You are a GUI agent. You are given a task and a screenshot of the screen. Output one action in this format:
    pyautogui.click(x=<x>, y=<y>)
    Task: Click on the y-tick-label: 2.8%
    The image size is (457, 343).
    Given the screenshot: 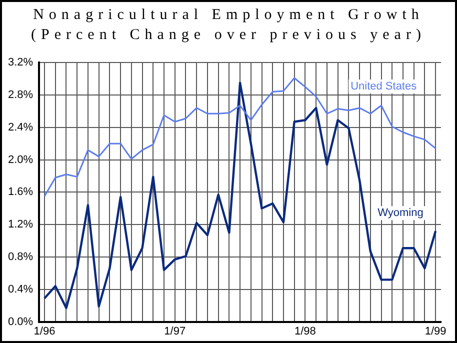 What is the action you would take?
    pyautogui.click(x=21, y=95)
    